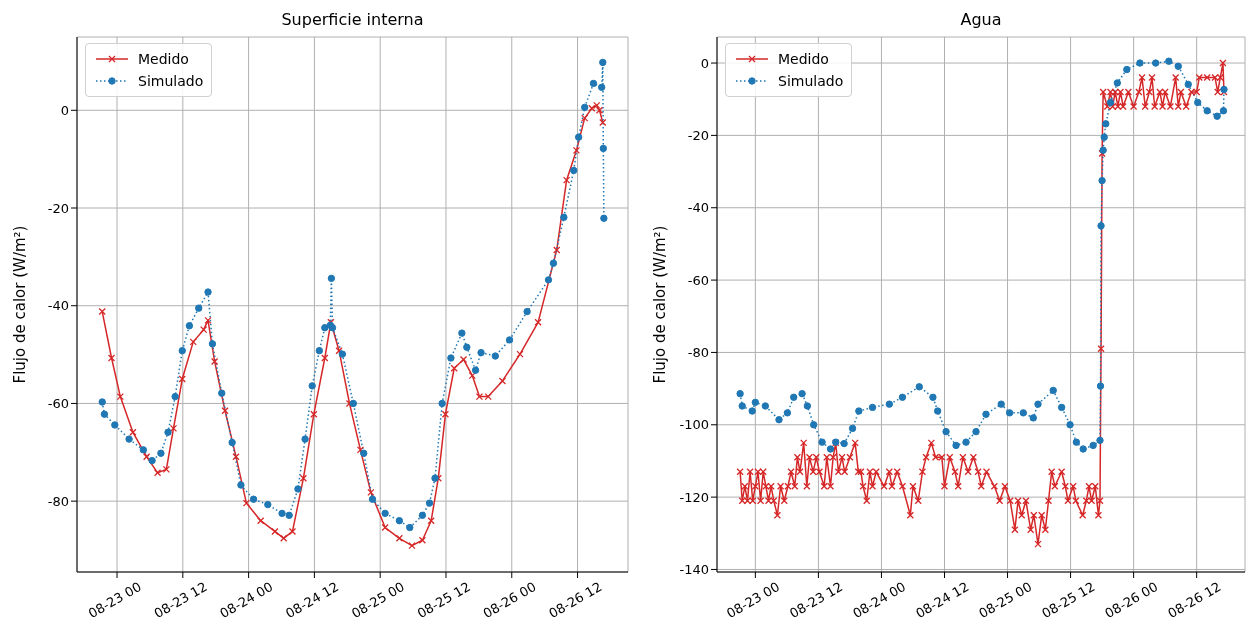  Describe the element at coordinates (981, 19) in the screenshot. I see `chart-title: Agua` at that location.